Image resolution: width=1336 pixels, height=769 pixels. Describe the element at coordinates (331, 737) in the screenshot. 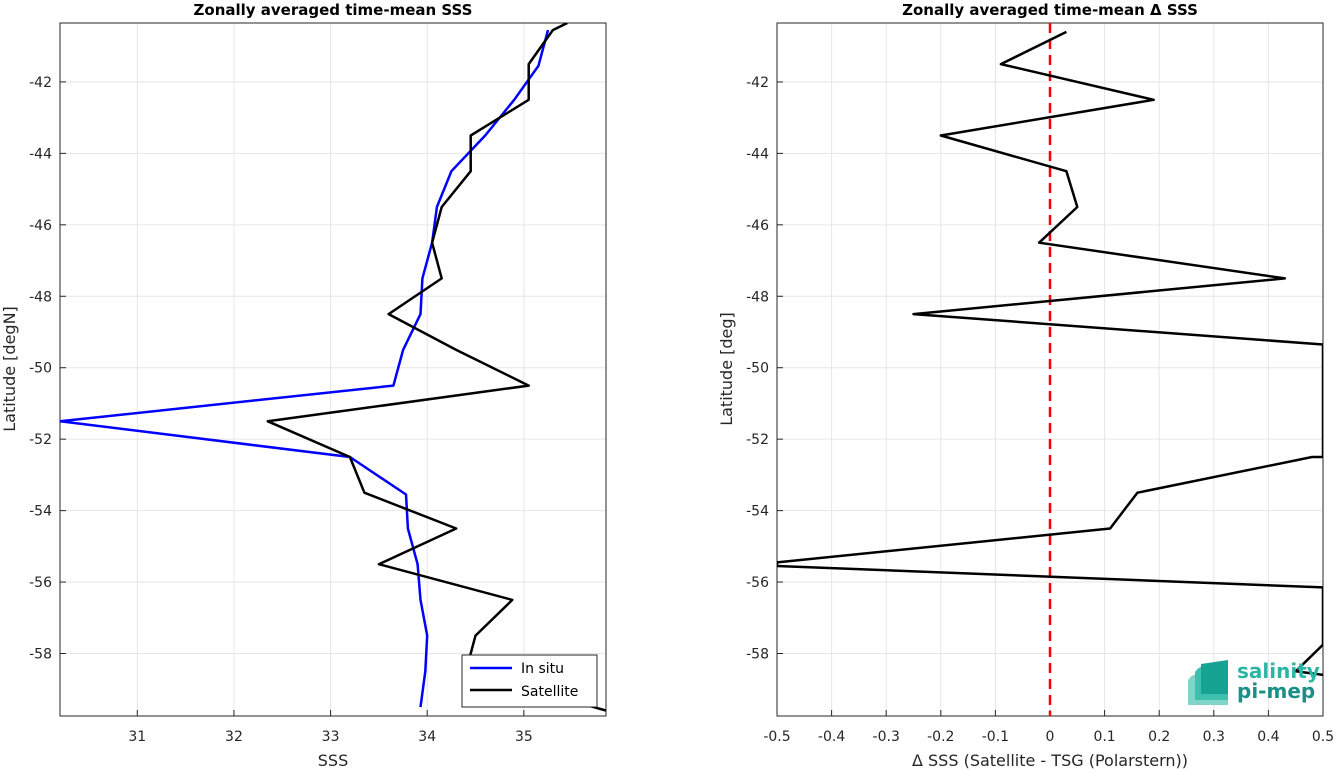

I see `x-tick-label: 33` at that location.